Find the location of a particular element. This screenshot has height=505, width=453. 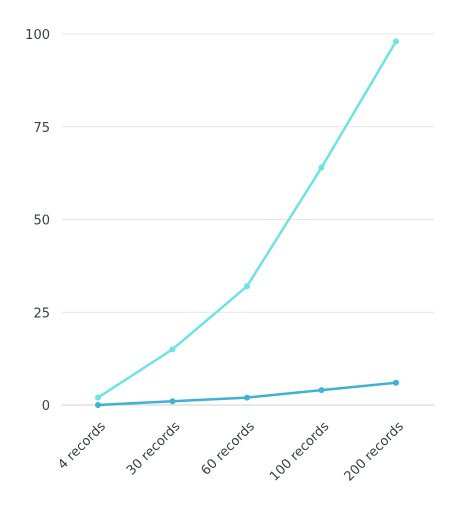

y-tick-label: 75 is located at coordinates (41, 128).